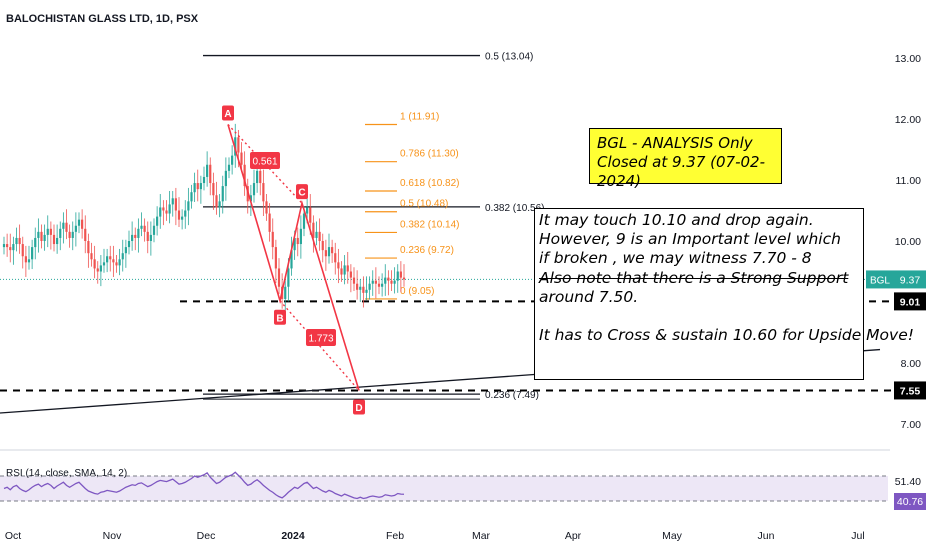 This screenshot has height=550, width=932. Describe the element at coordinates (908, 482) in the screenshot. I see `rsi-level-label: 51.40` at that location.